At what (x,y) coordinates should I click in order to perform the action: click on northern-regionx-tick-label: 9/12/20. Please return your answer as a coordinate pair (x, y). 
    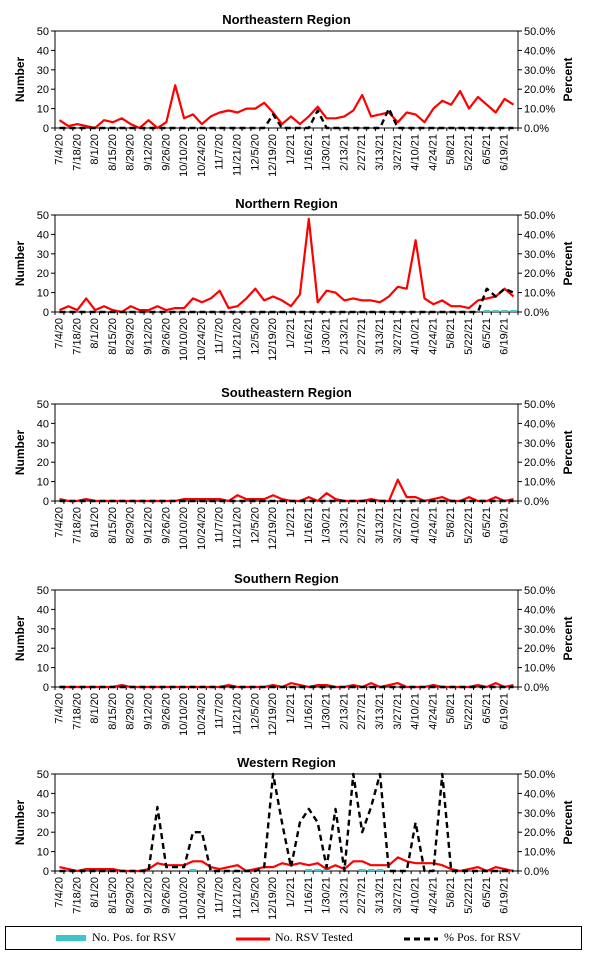
    Looking at the image, I should click on (148, 336).